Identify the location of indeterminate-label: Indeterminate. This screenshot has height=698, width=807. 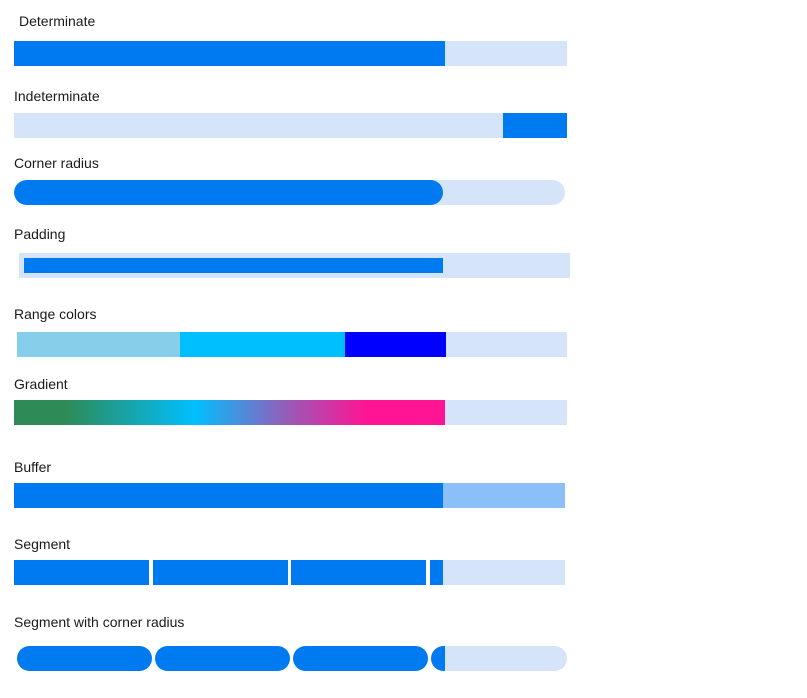
(57, 96).